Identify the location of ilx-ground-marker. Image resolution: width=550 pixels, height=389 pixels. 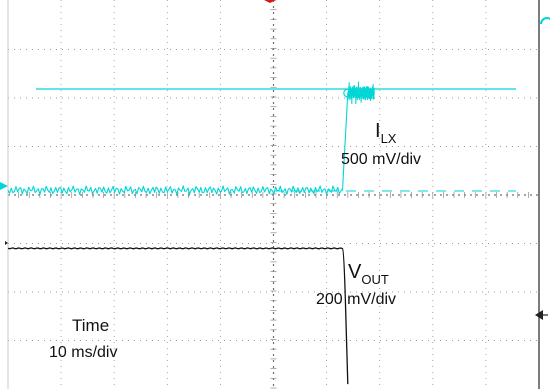
(4, 186).